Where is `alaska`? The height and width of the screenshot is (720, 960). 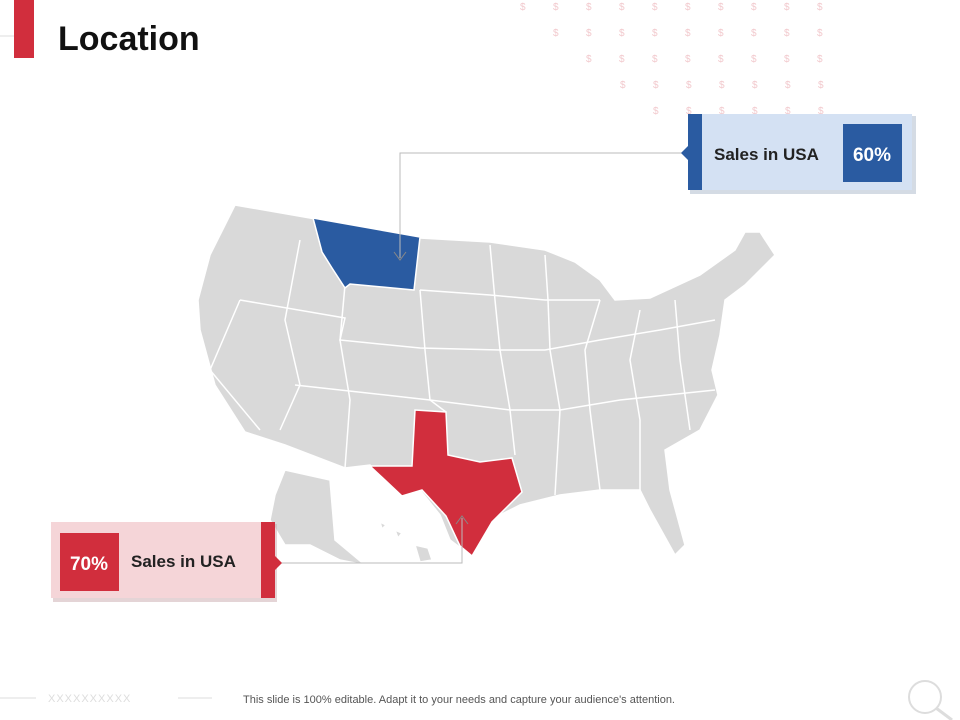
alaska is located at coordinates (317, 517).